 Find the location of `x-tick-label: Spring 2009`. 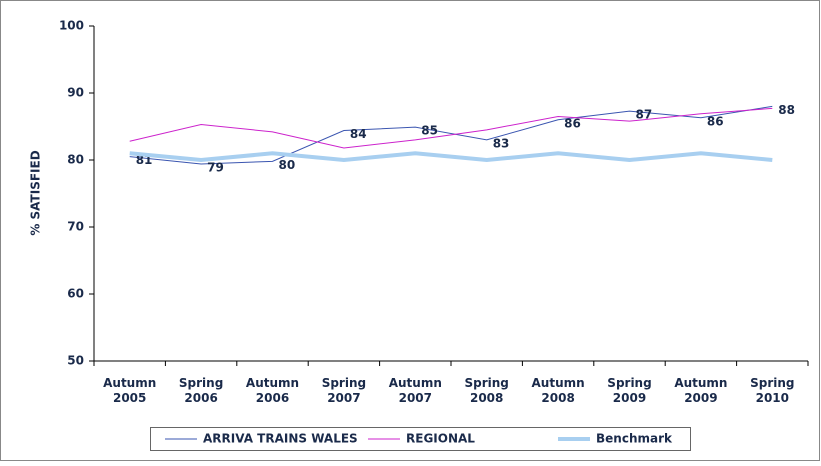

x-tick-label: Spring 2009 is located at coordinates (629, 390).